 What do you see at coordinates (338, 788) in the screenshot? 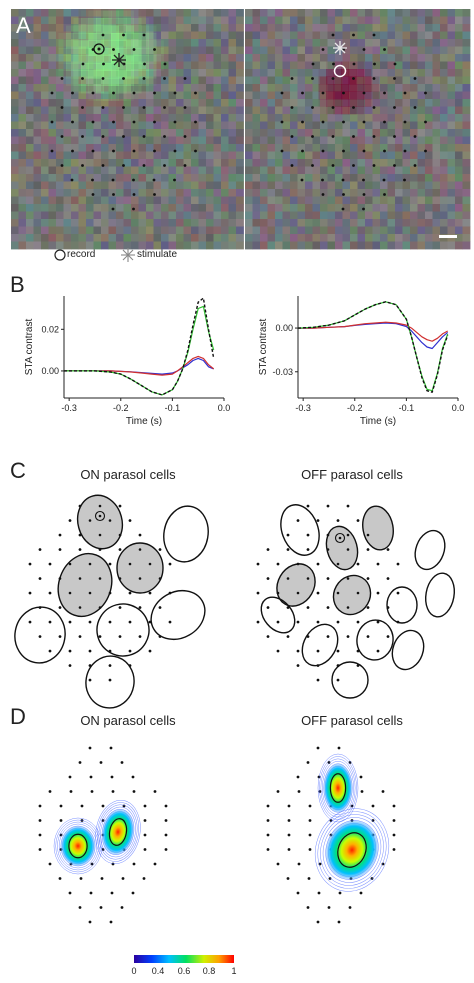
I see `rf-contour-map` at bounding box center [338, 788].